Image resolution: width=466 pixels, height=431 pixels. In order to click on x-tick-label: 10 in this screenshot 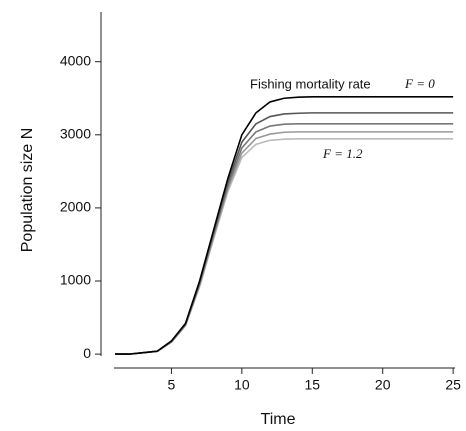, I will do `click(242, 385)`.